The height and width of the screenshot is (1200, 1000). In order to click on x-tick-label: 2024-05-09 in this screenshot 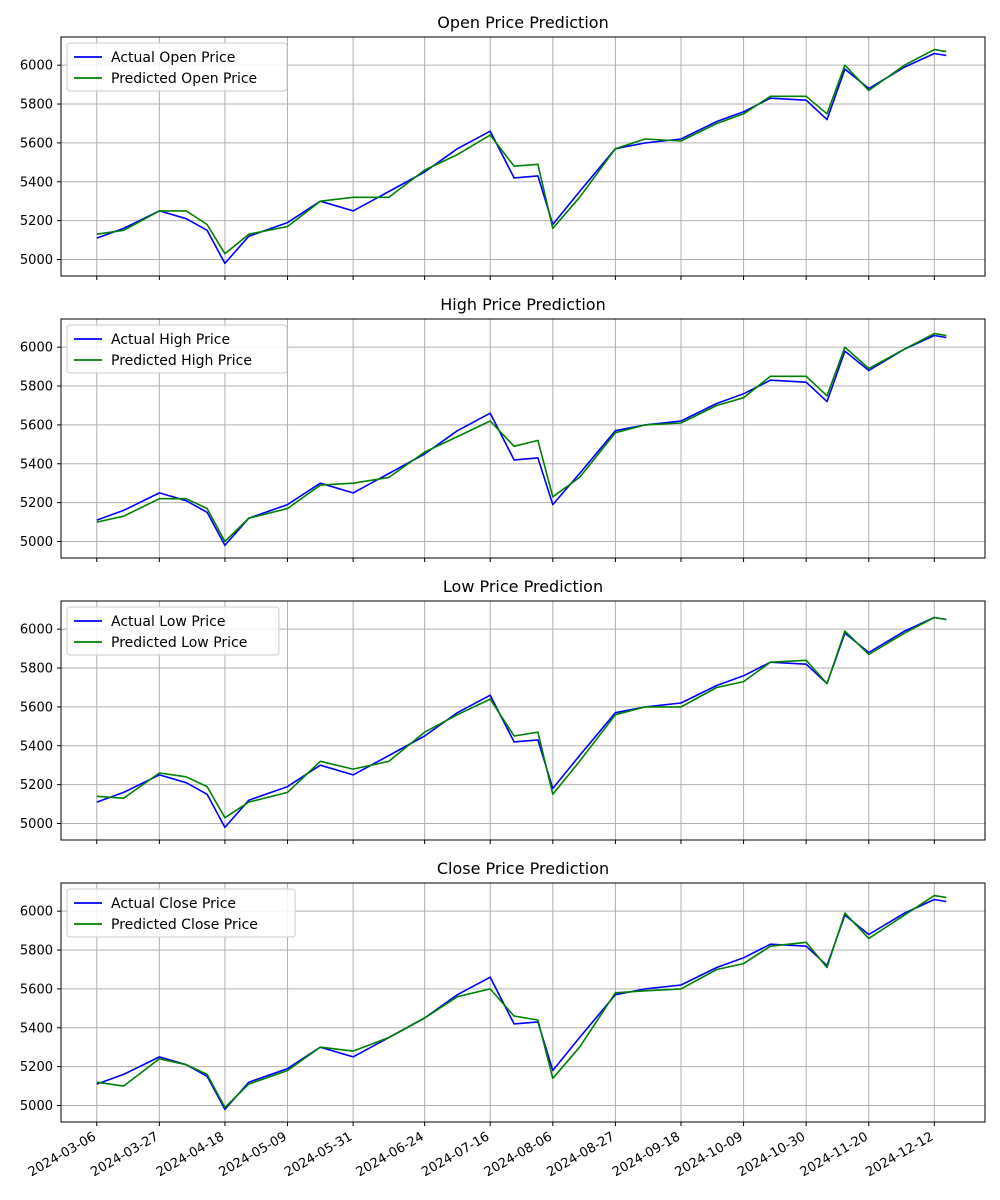, I will do `click(253, 1154)`.